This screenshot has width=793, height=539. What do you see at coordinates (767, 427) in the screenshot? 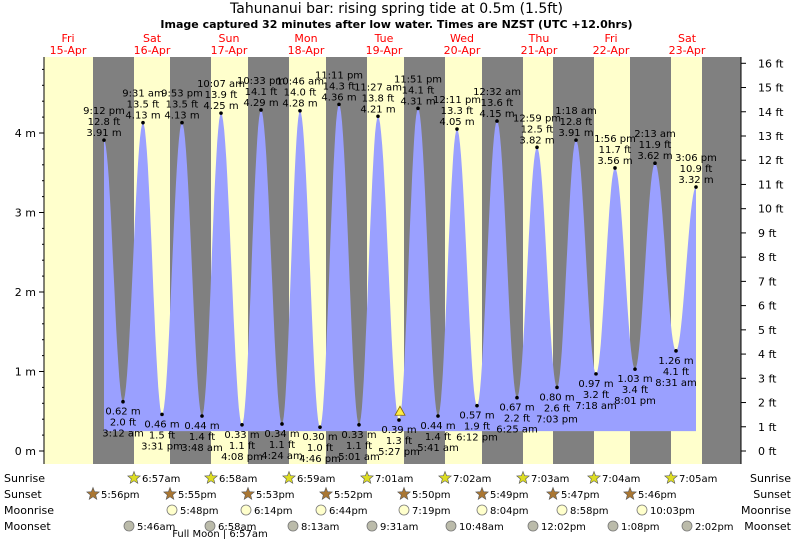
I see `right-tick-label: 1 ft` at bounding box center [767, 427].